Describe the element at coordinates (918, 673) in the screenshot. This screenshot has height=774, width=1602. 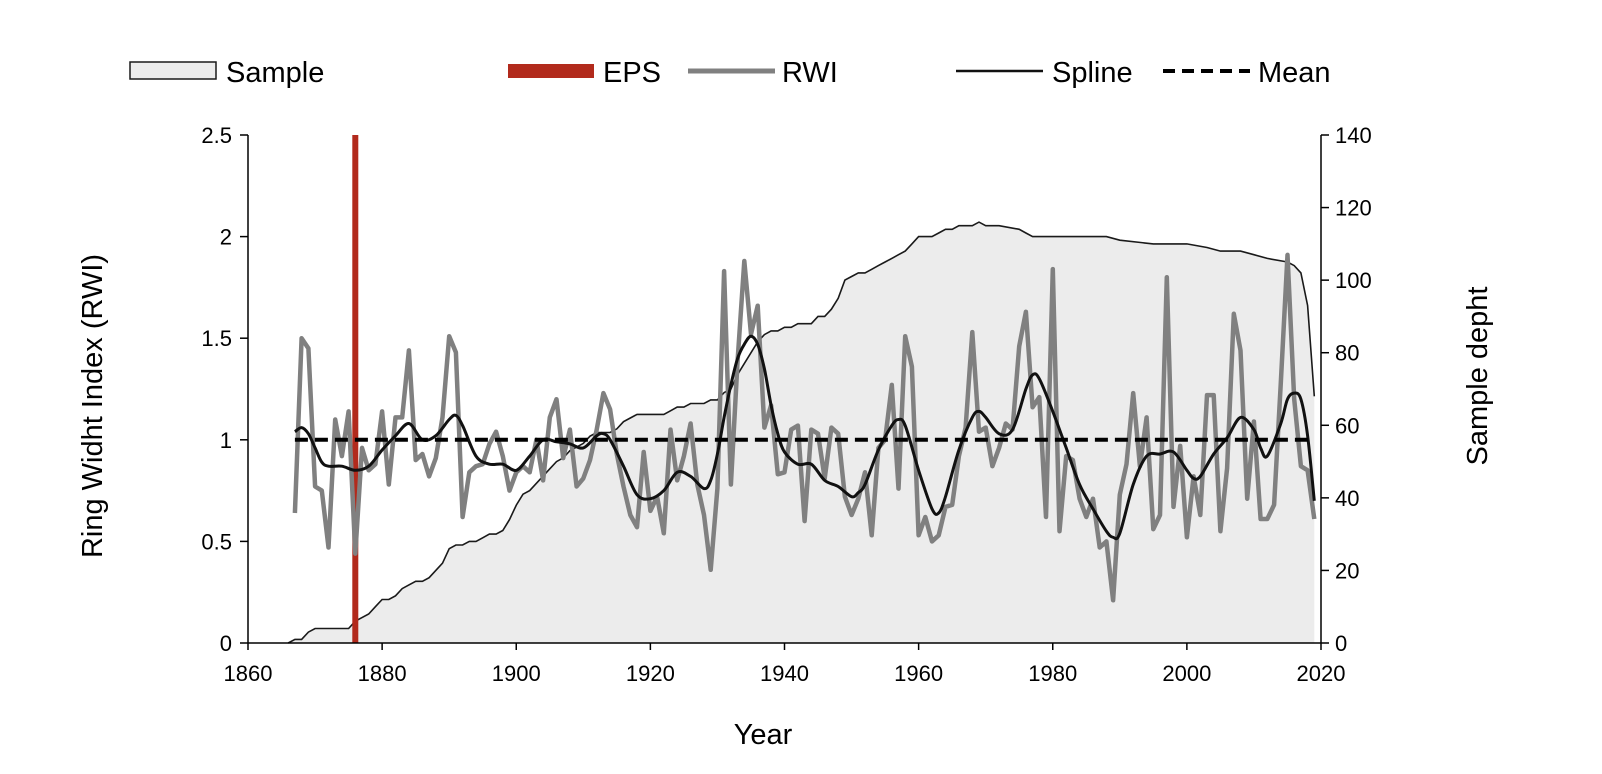
I see `x-tick-label: 1960` at that location.